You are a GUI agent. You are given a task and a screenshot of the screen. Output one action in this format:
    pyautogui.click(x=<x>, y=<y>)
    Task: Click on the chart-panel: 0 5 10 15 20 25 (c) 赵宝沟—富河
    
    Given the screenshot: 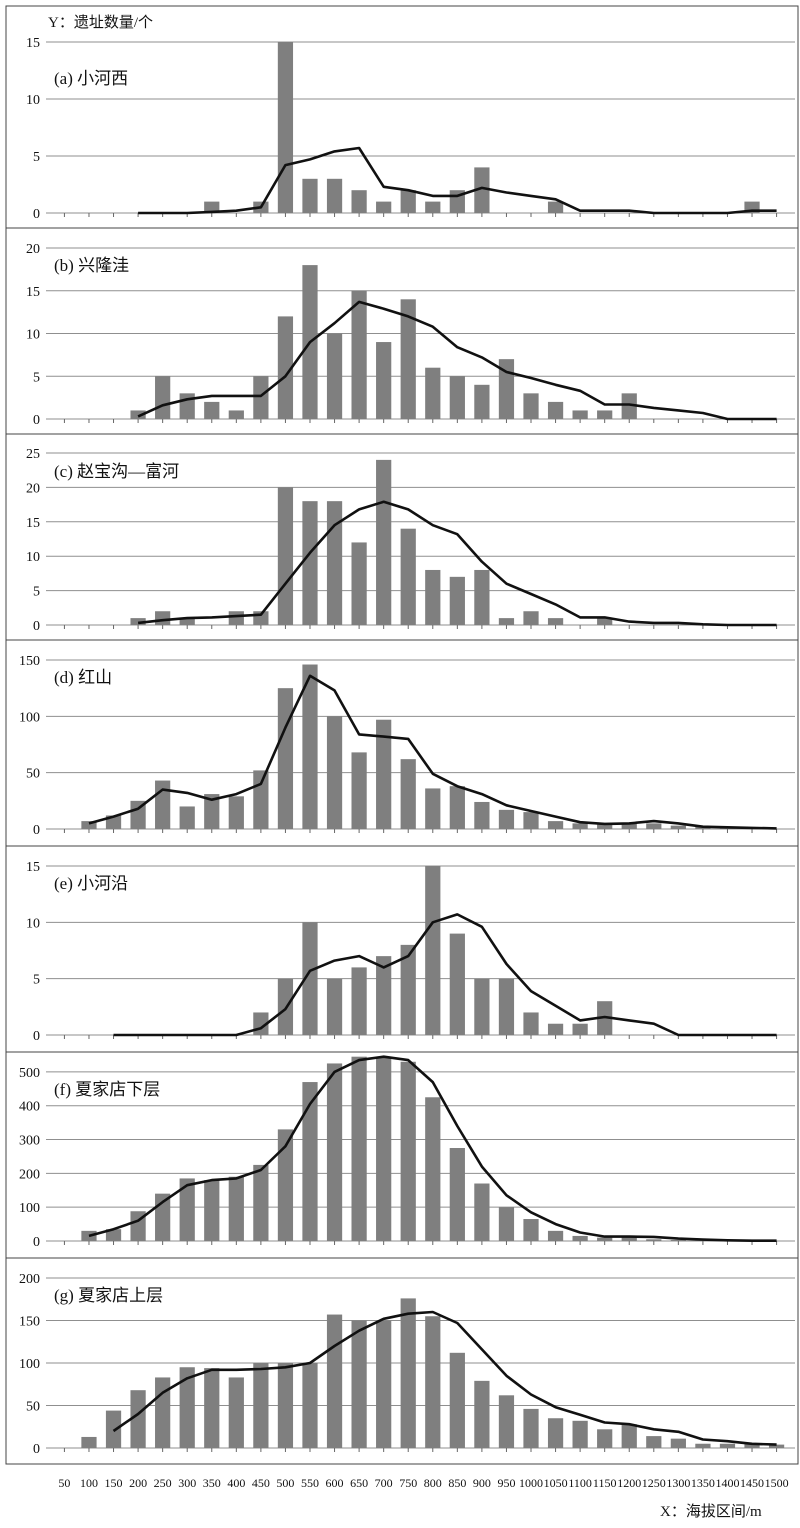 What is the action you would take?
    pyautogui.click(x=402, y=537)
    